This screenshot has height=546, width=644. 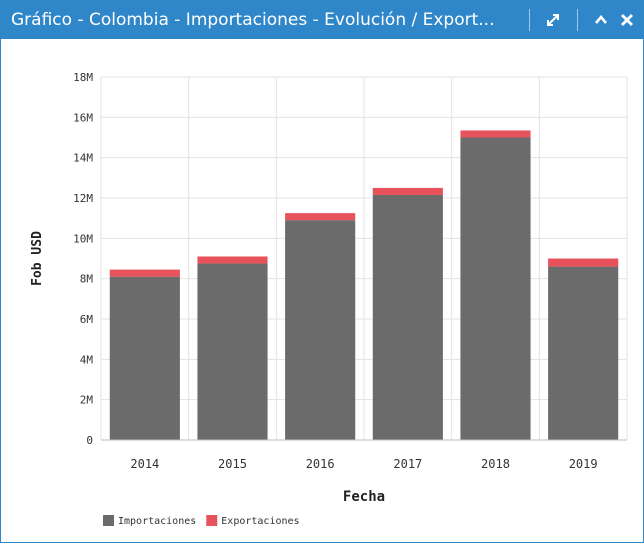 What do you see at coordinates (232, 260) in the screenshot?
I see `bar-exportaciones-2015` at bounding box center [232, 260].